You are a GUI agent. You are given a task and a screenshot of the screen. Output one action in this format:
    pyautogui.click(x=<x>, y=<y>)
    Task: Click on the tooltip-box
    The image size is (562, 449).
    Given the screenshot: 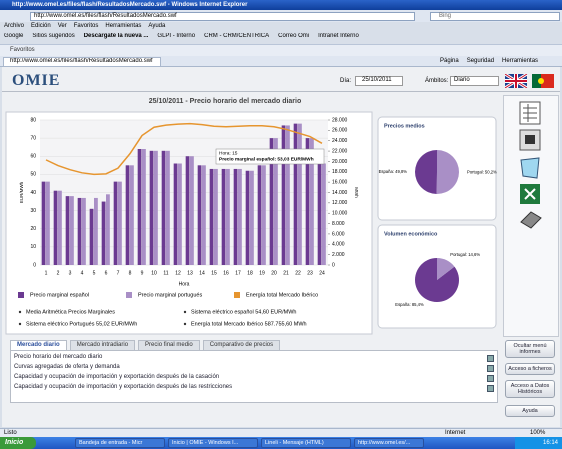 What is the action you would take?
    pyautogui.click(x=270, y=156)
    